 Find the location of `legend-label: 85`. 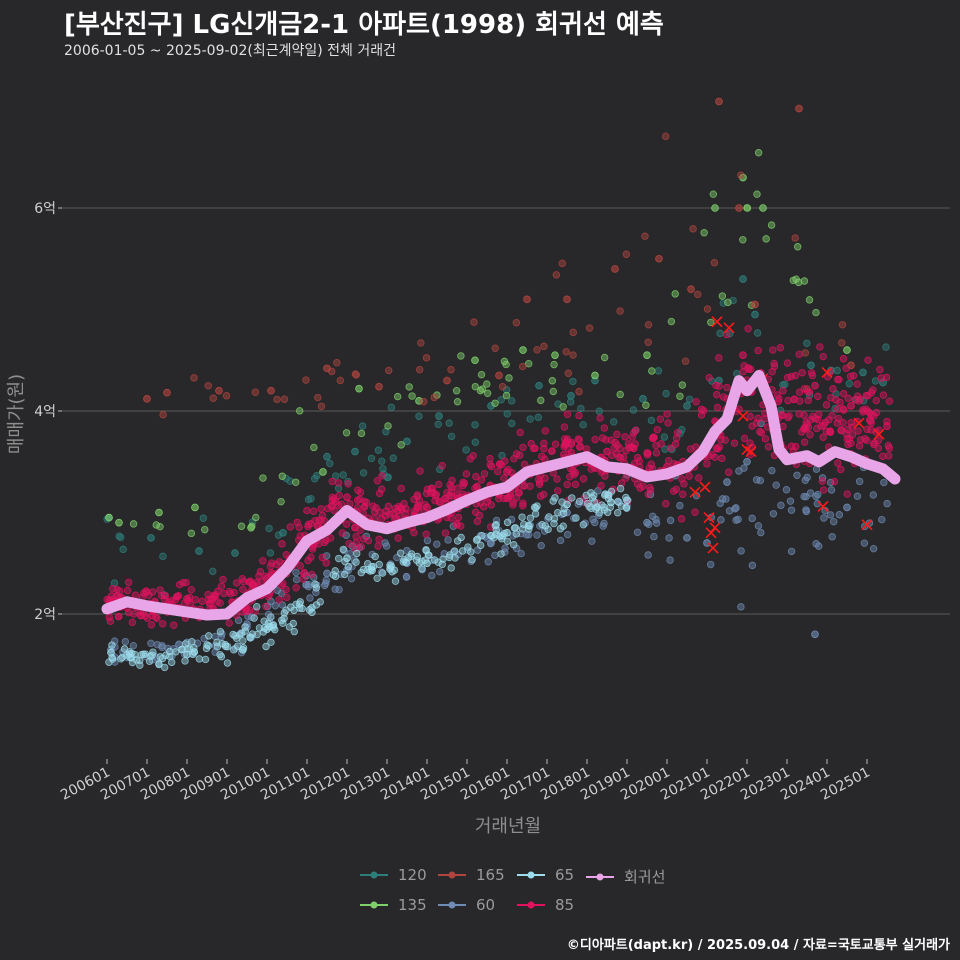

legend-label: 85 is located at coordinates (565, 905).